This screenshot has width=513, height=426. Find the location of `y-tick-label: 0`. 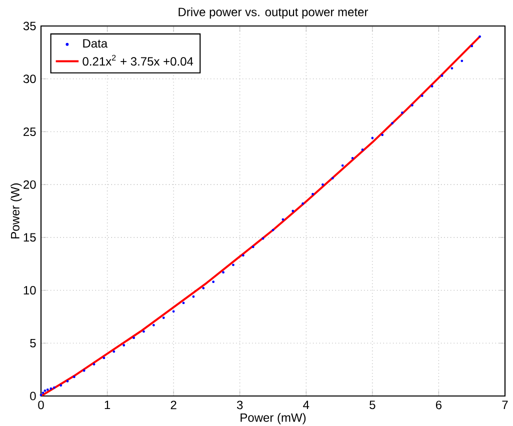

y-tick-label: 0 is located at coordinates (33, 396).